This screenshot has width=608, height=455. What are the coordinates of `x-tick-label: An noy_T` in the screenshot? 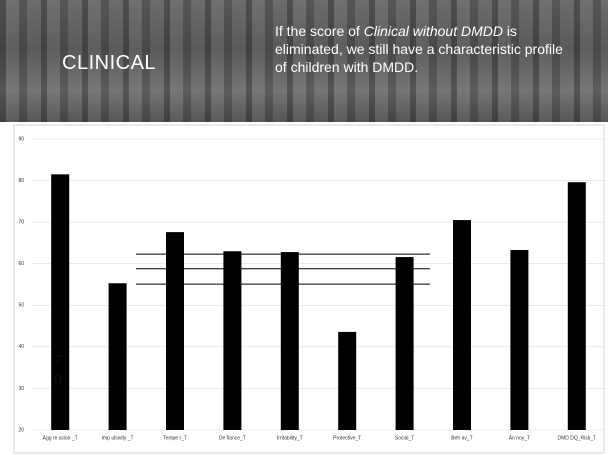 It's located at (519, 438).